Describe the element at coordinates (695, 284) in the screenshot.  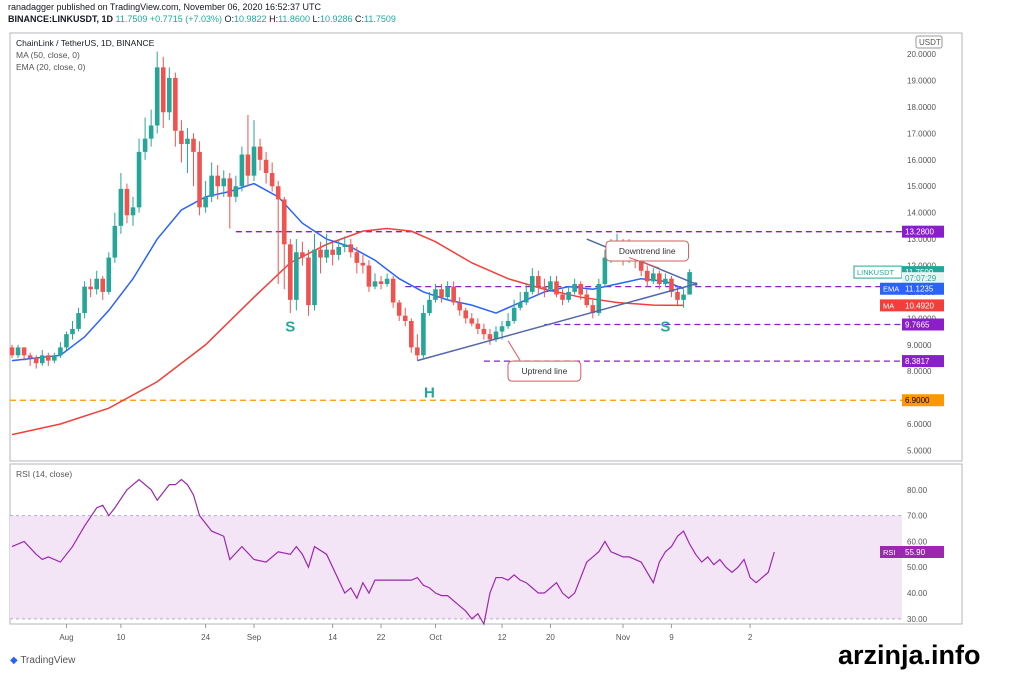
I see `trendline-apex` at that location.